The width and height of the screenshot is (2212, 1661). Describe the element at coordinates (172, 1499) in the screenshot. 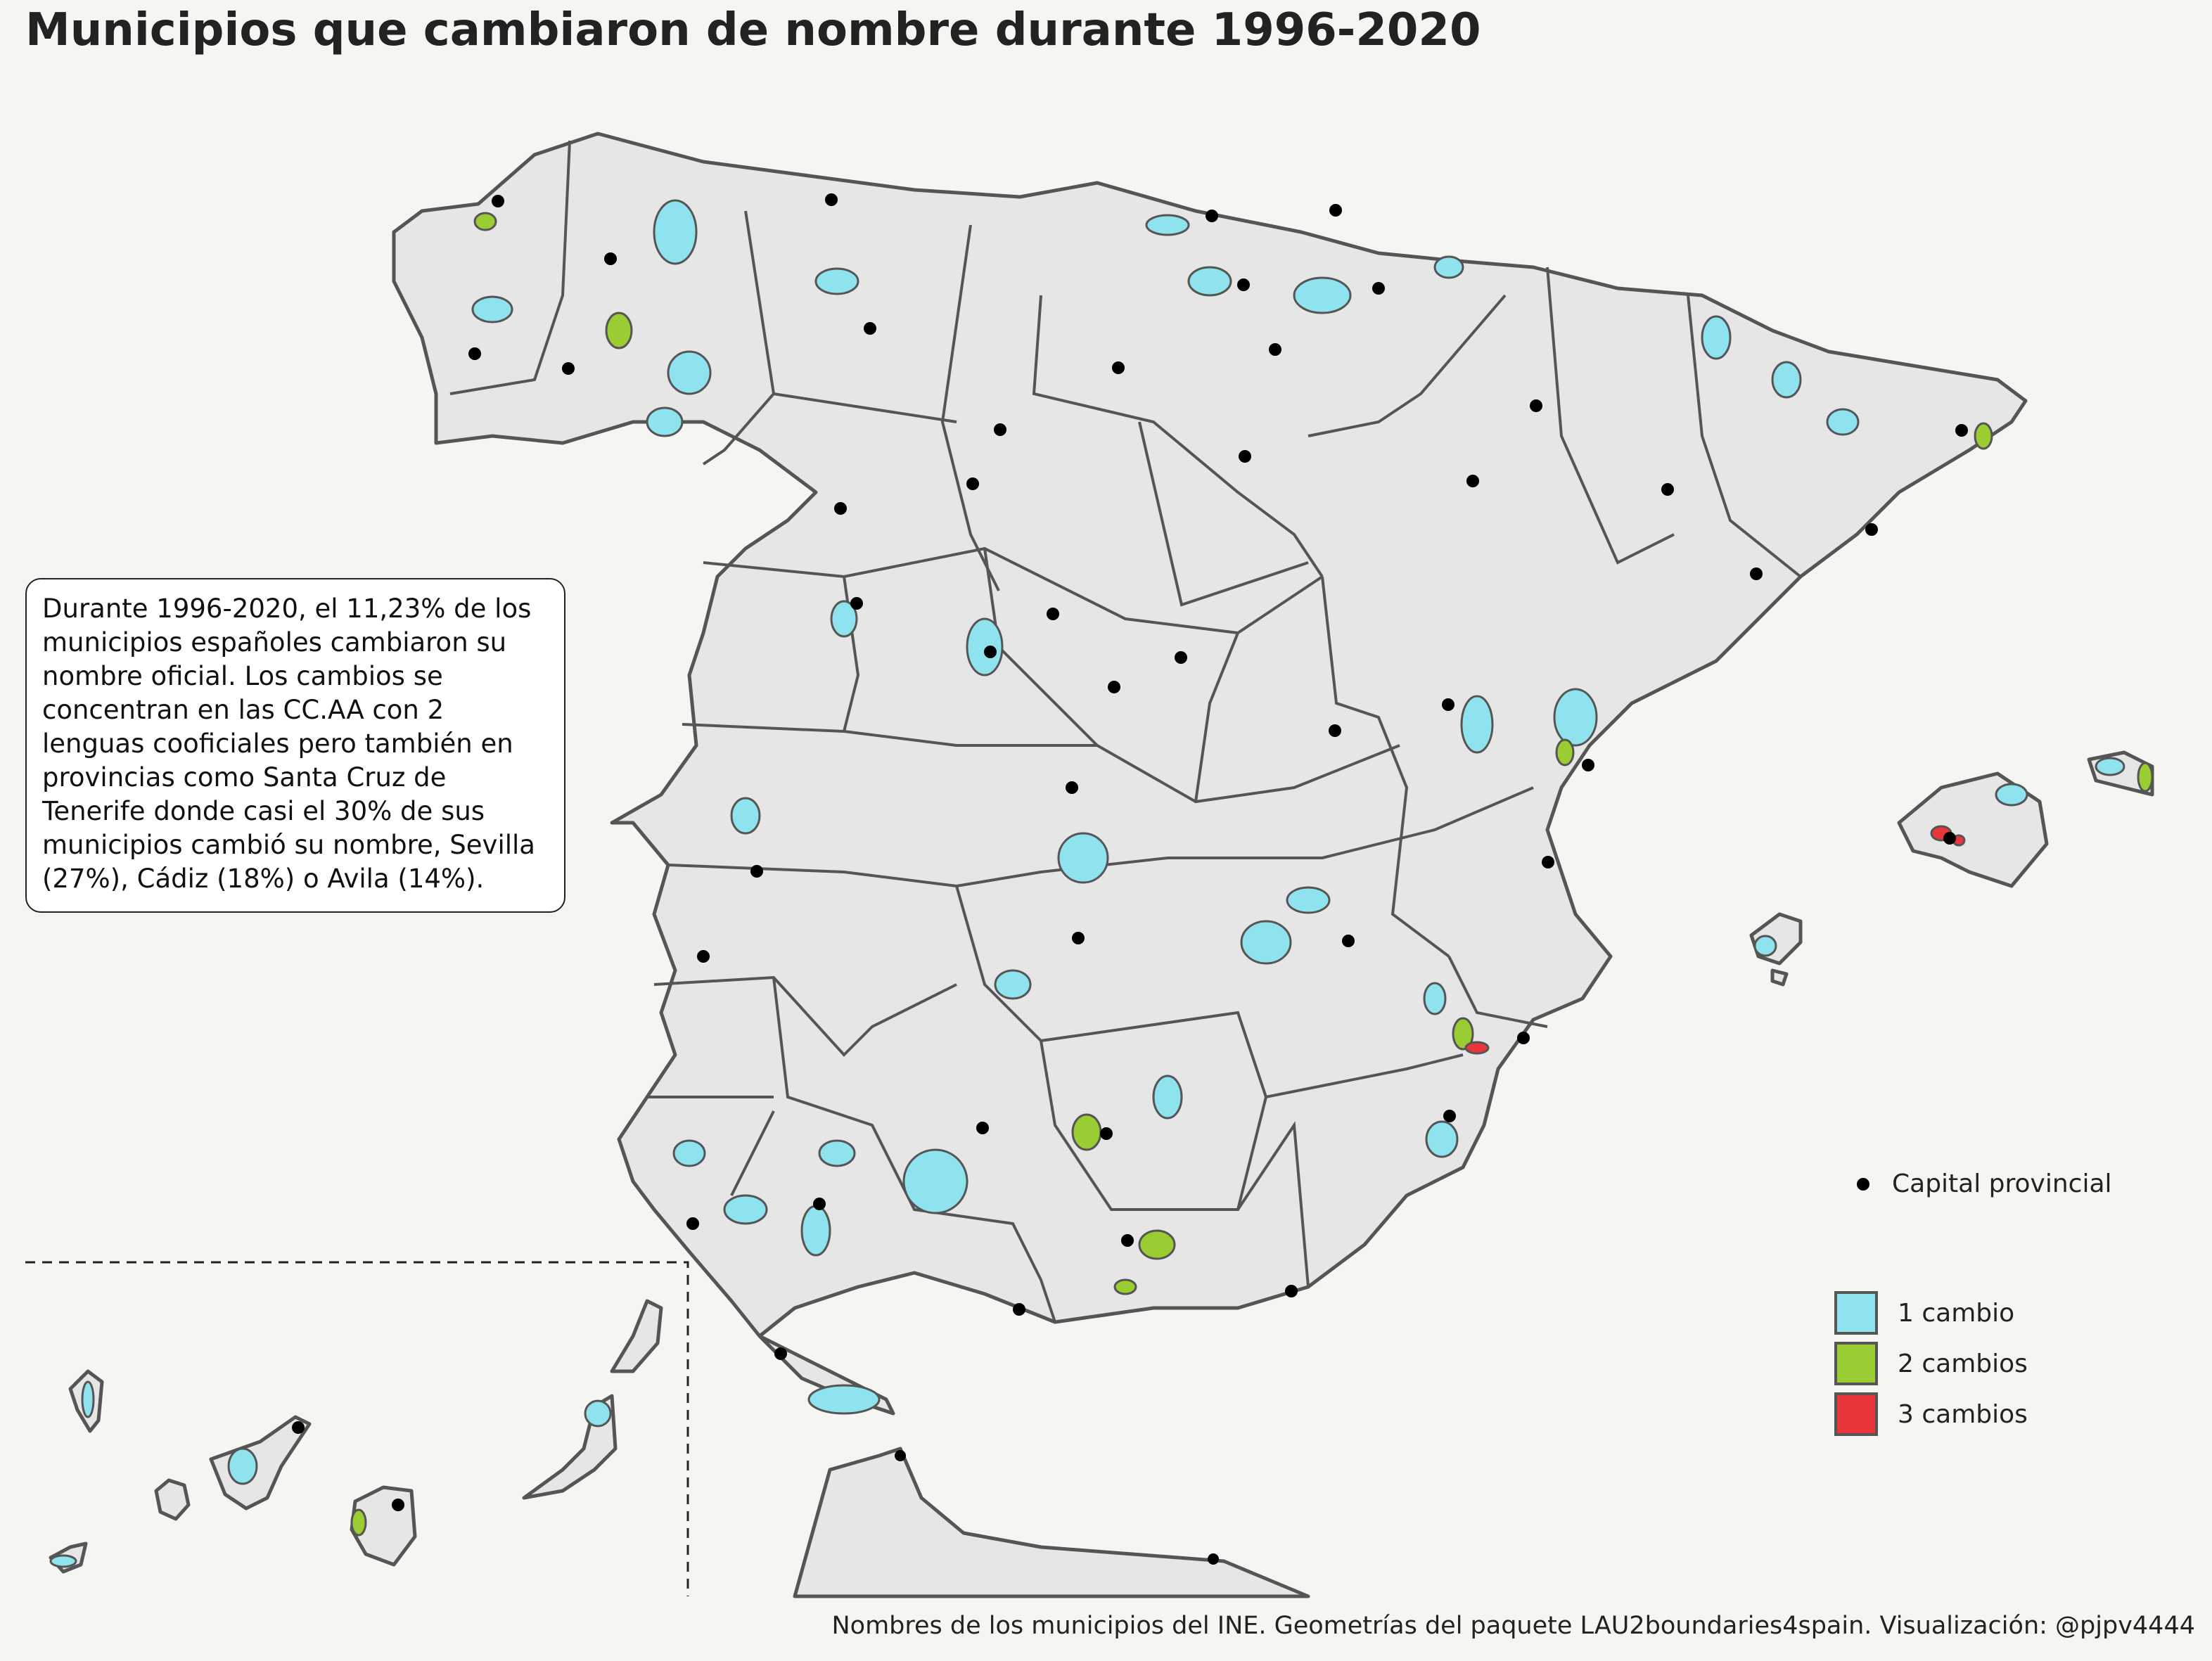

I see `island-la-gomera` at that location.